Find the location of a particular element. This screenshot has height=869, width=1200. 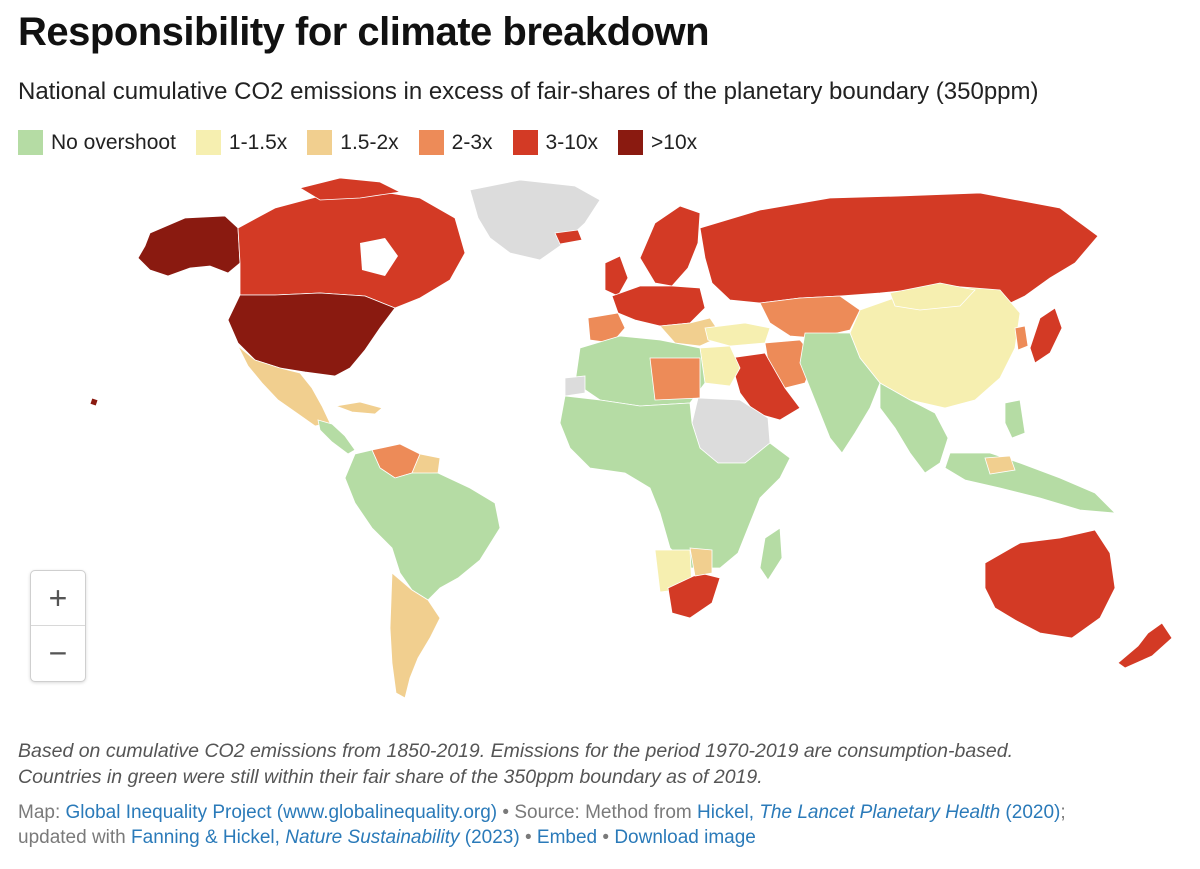

lancet-link-journal: The Lancet Planetary Health is located at coordinates (880, 812).